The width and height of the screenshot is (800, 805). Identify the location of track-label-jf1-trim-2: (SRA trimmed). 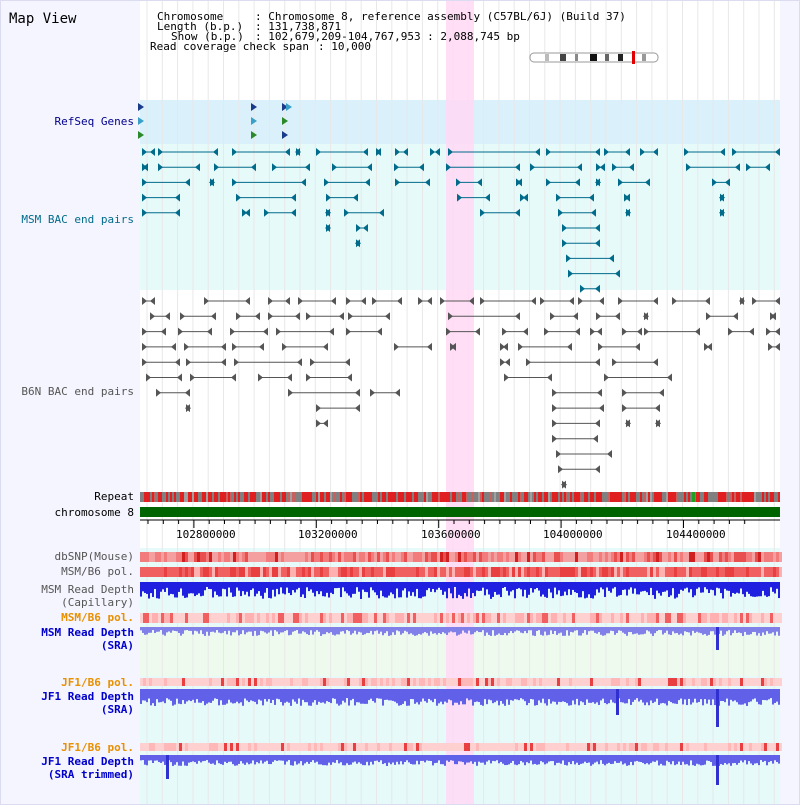
(90, 774).